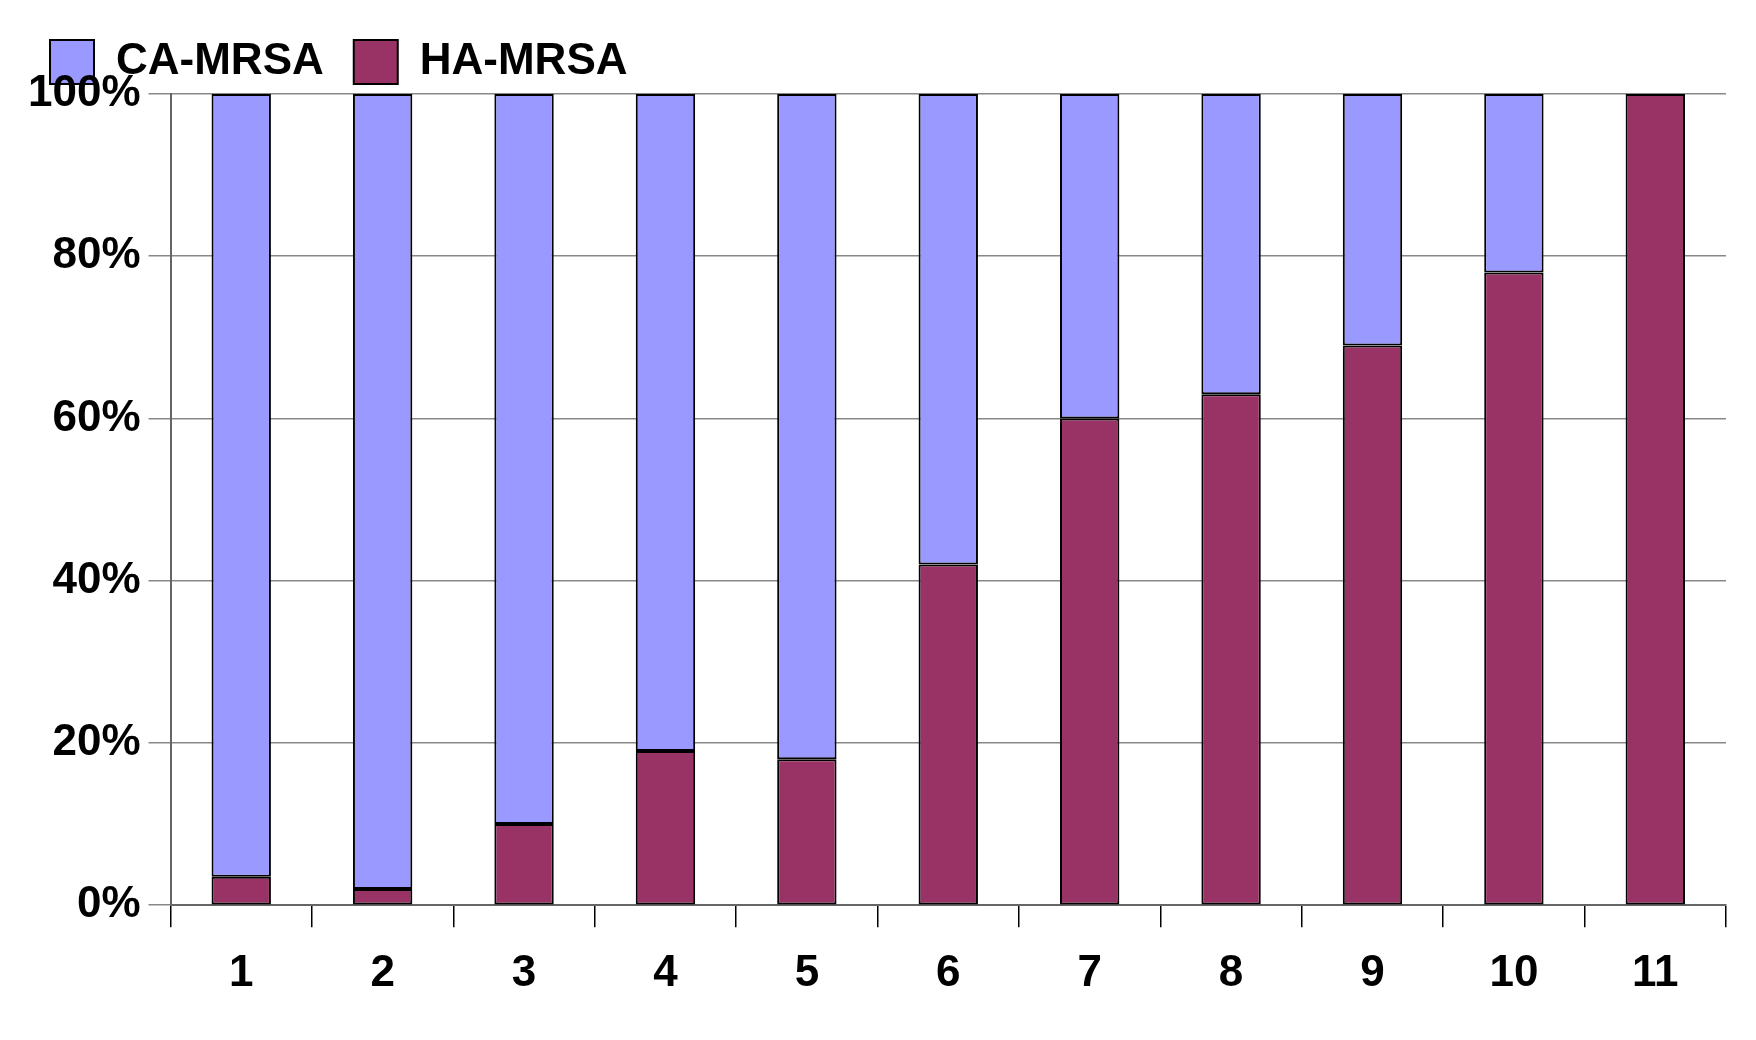 Image resolution: width=1756 pixels, height=1040 pixels. What do you see at coordinates (1514, 970) in the screenshot?
I see `x-tick-label: 10` at bounding box center [1514, 970].